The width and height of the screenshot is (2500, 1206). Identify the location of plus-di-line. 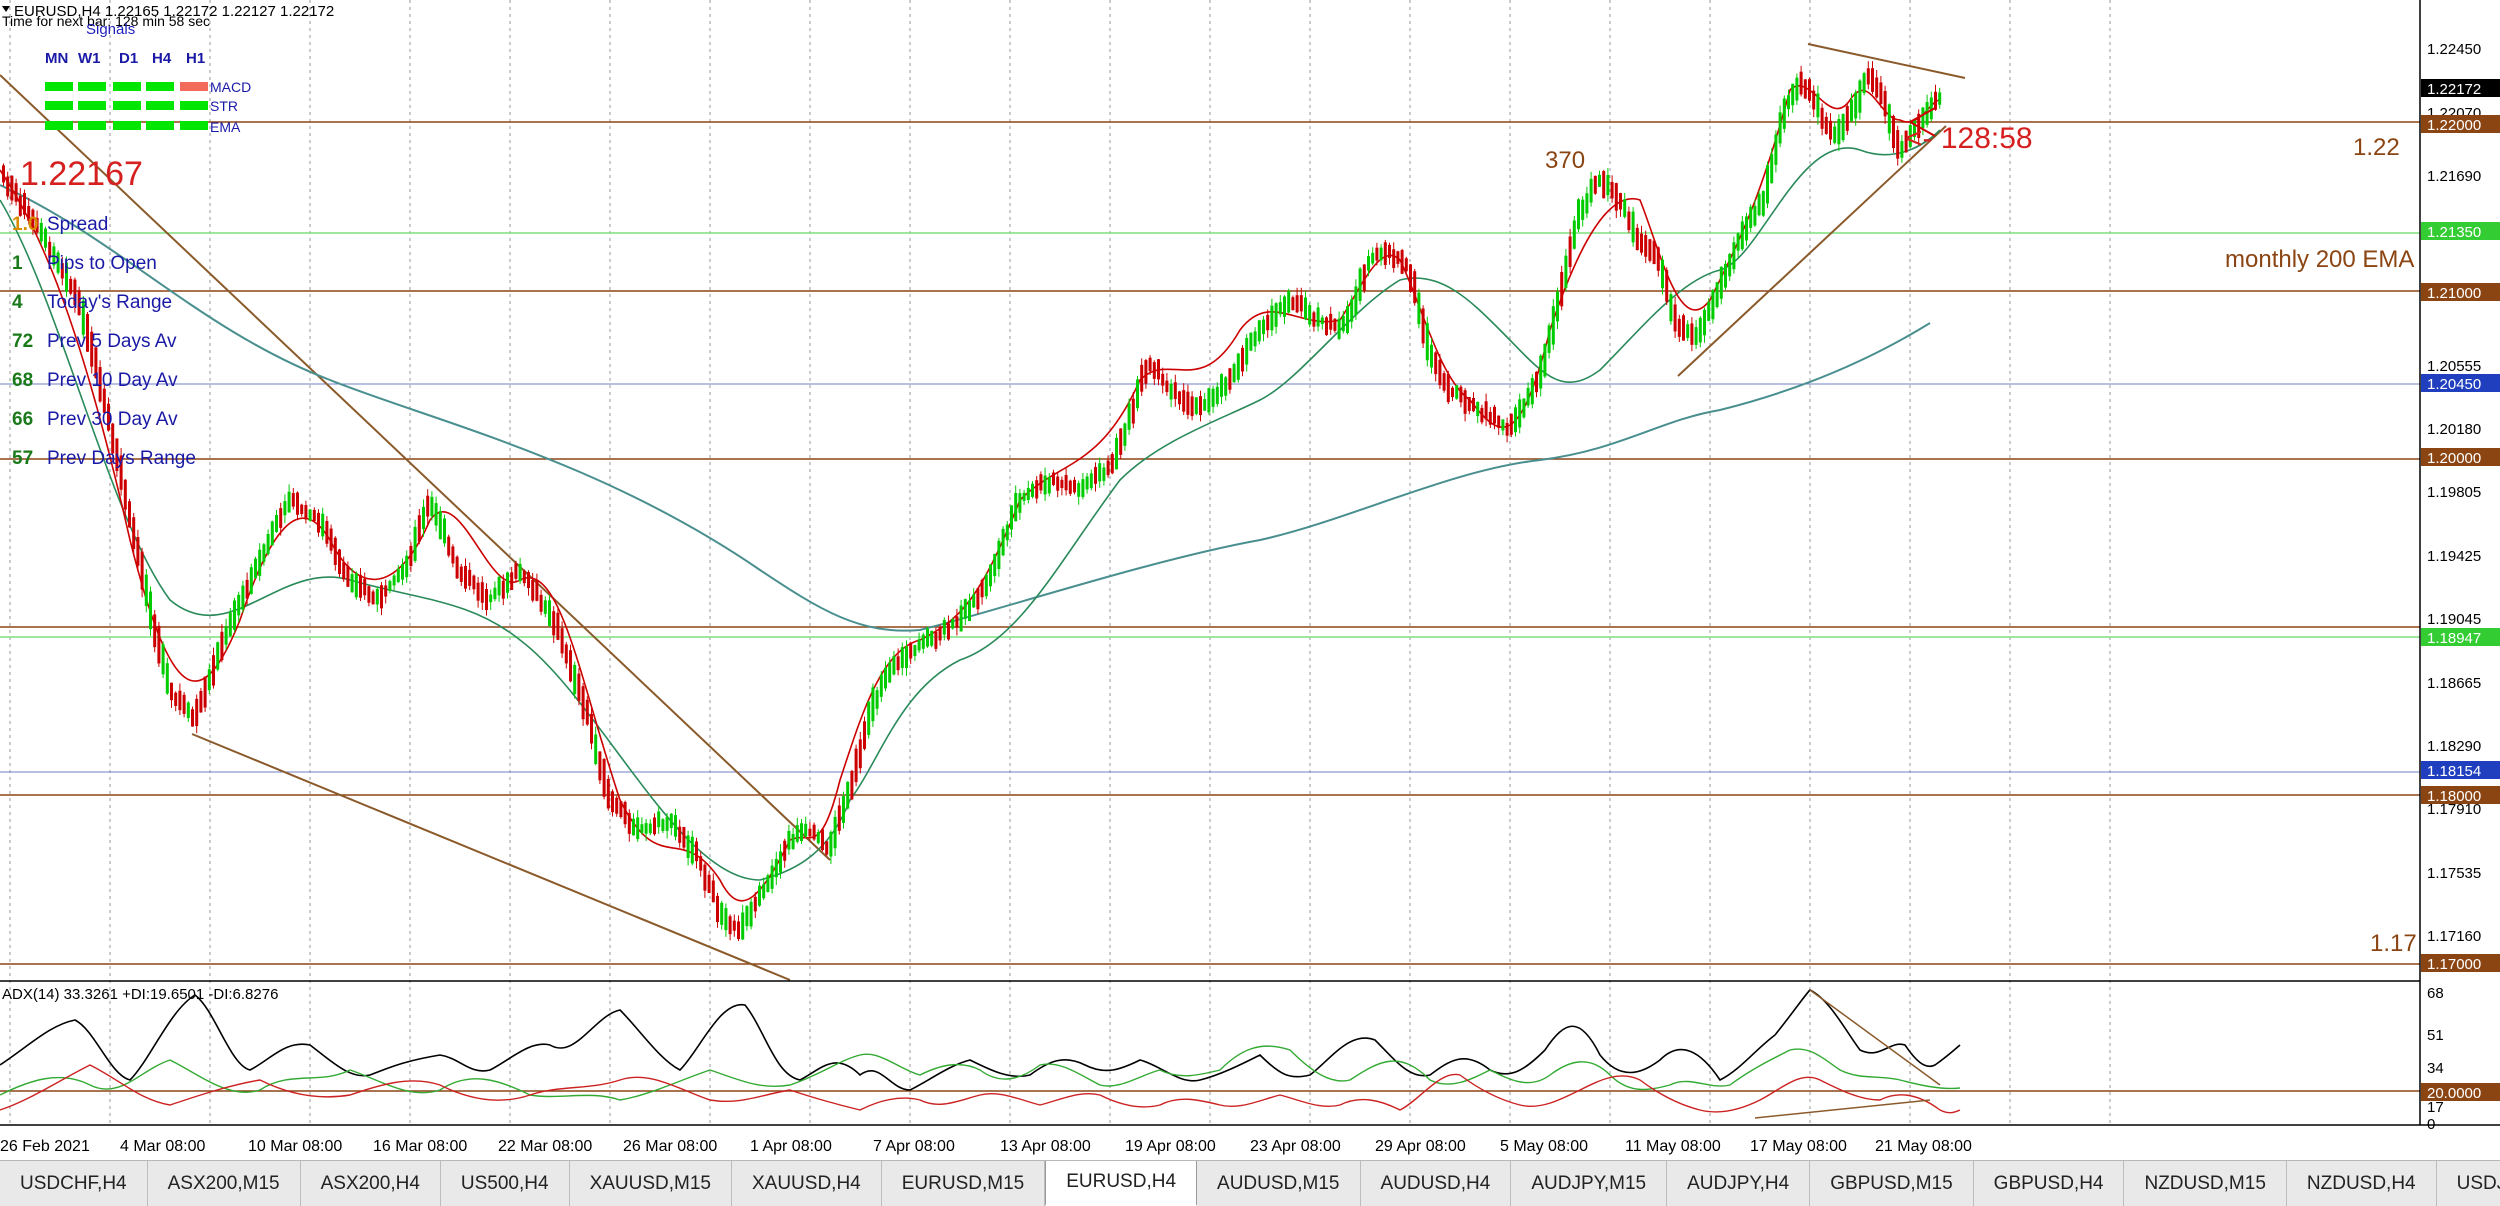
(980, 1073).